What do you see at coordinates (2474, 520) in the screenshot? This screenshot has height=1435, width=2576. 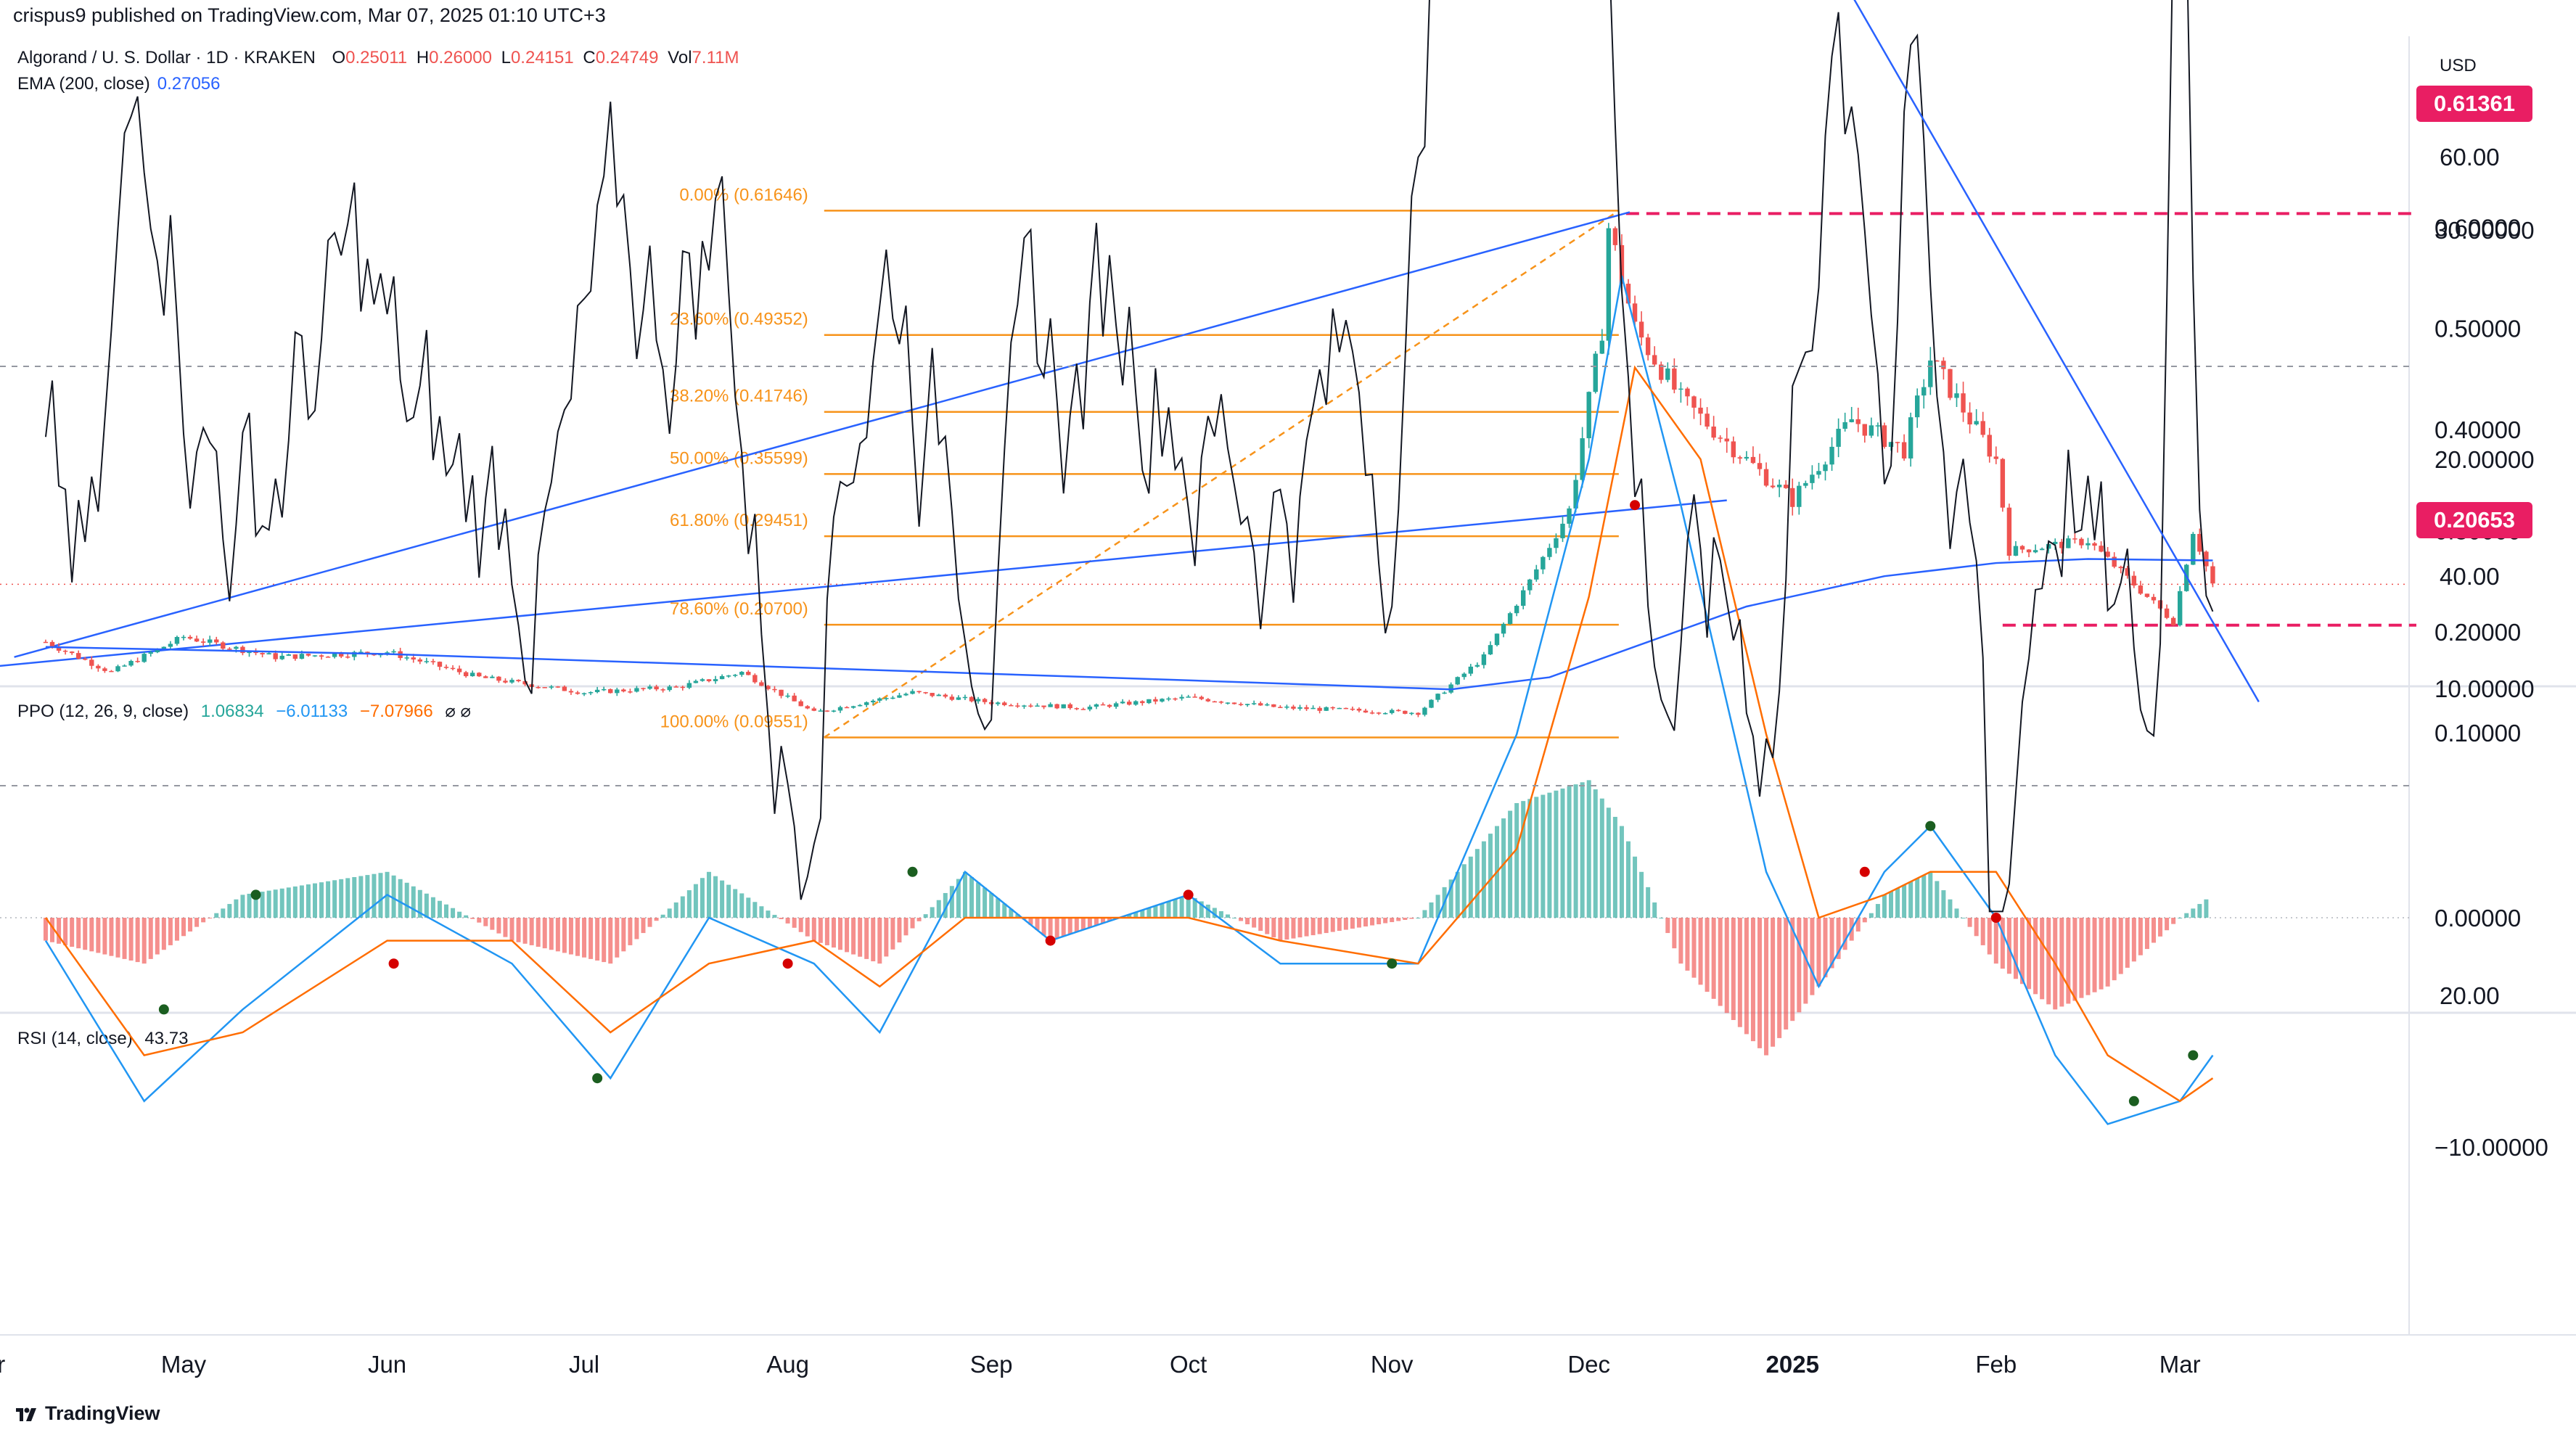 I see `price-marker-bottom: 0.20653` at bounding box center [2474, 520].